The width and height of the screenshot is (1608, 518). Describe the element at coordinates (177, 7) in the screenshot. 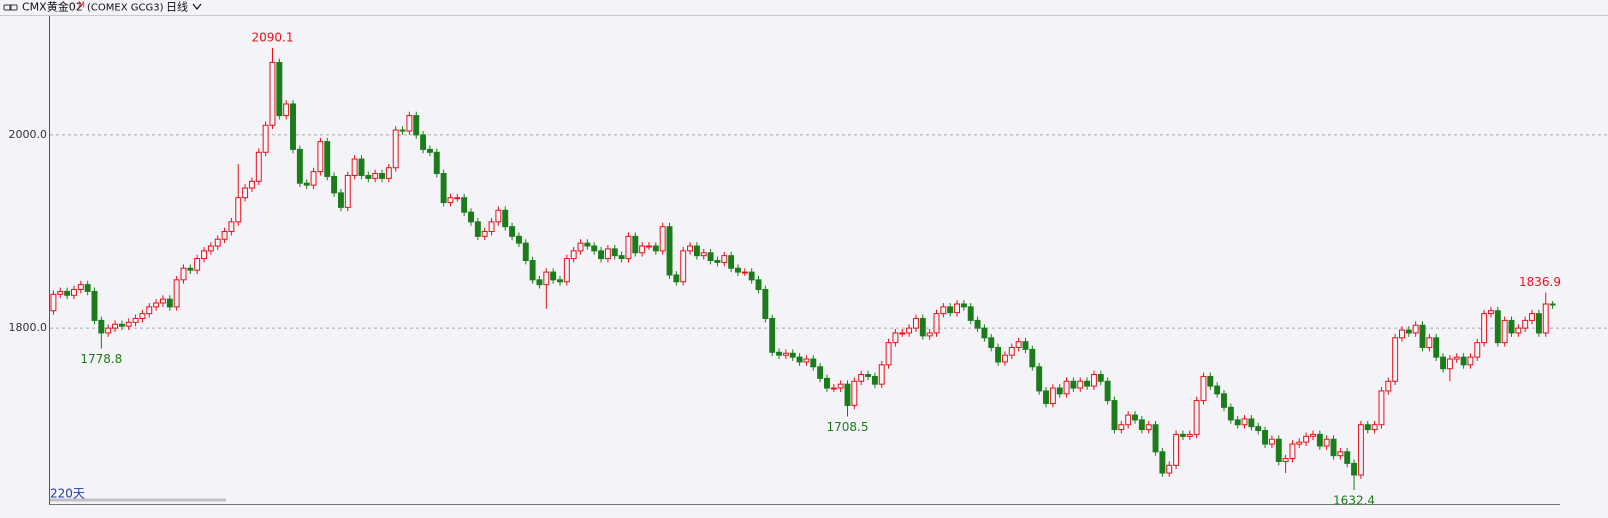

I see `period-selector: 日线` at that location.